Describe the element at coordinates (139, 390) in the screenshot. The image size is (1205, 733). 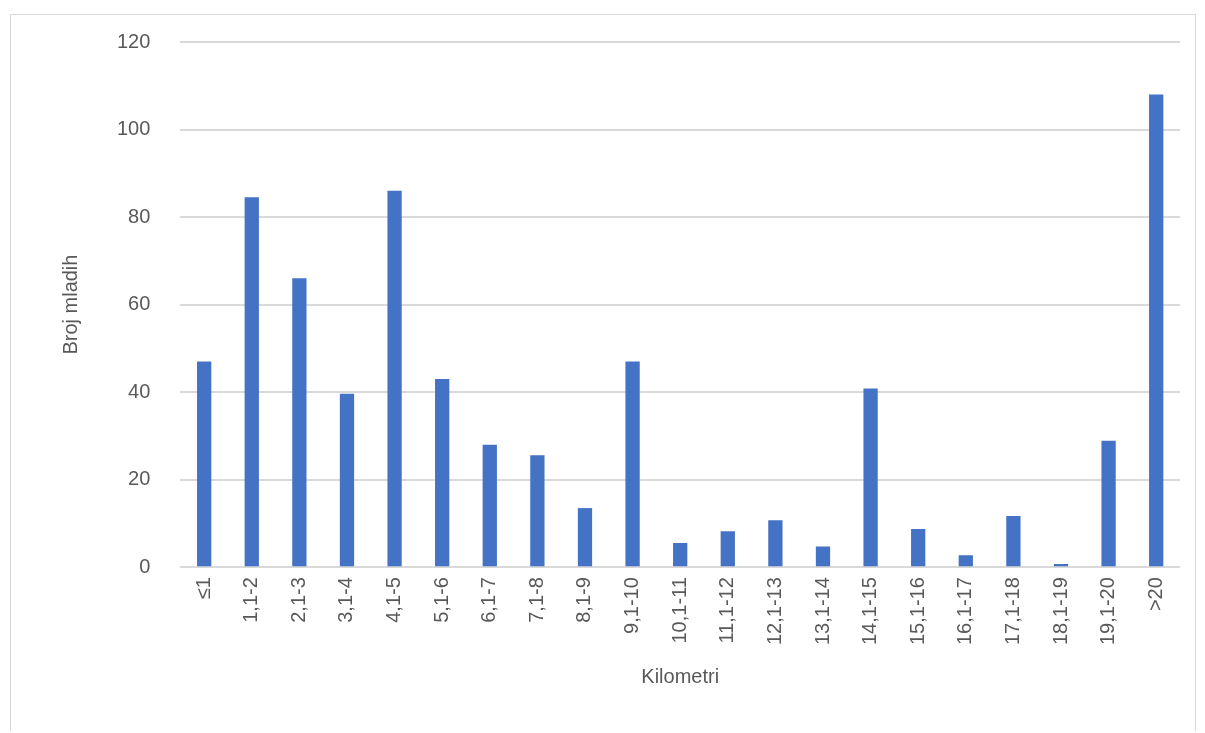
I see `y-tick-label: 40` at that location.